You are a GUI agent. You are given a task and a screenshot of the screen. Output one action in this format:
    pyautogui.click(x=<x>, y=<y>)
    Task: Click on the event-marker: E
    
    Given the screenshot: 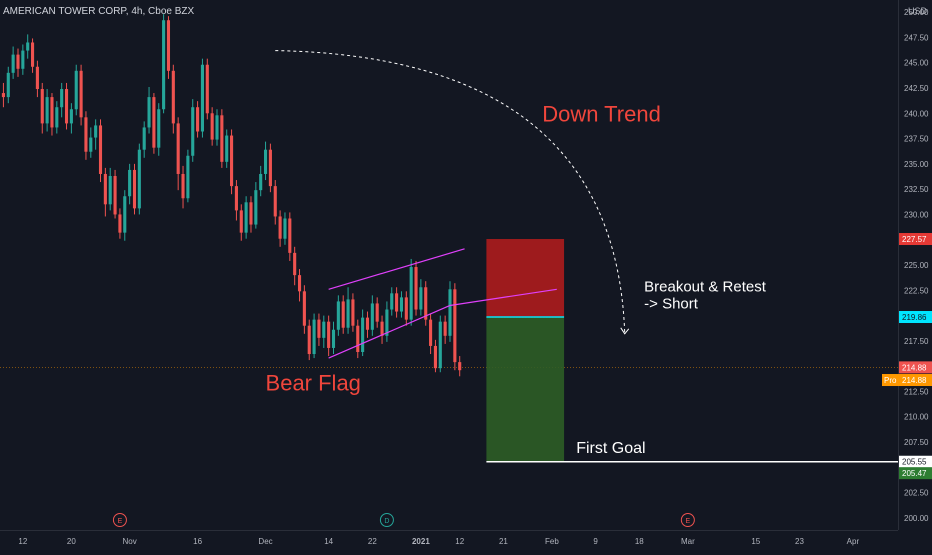 What is the action you would take?
    pyautogui.click(x=687, y=520)
    